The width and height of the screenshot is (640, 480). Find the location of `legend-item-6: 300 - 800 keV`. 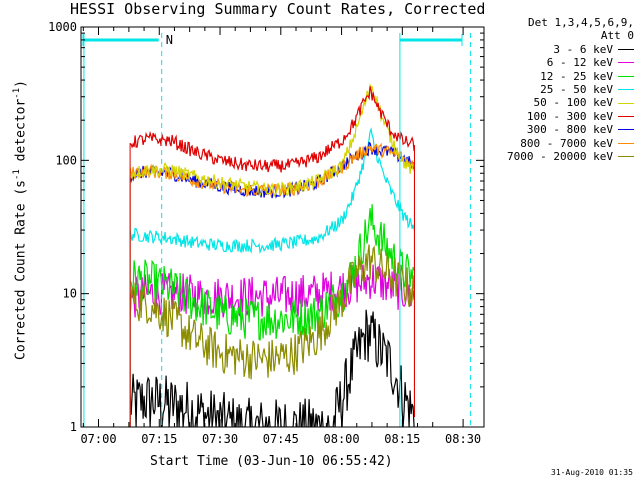

legend-item-6: 300 - 800 keV is located at coordinates (570, 129).